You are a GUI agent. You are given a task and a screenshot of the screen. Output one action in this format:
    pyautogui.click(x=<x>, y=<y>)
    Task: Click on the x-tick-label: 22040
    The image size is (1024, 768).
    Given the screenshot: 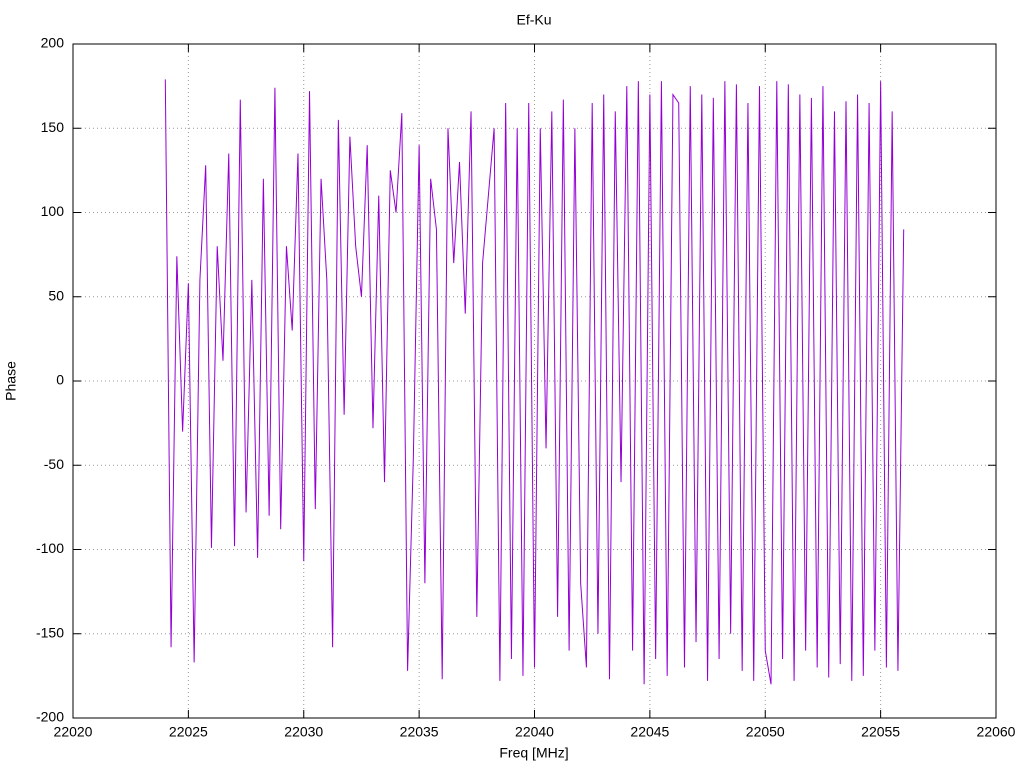 What is the action you would take?
    pyautogui.click(x=534, y=732)
    